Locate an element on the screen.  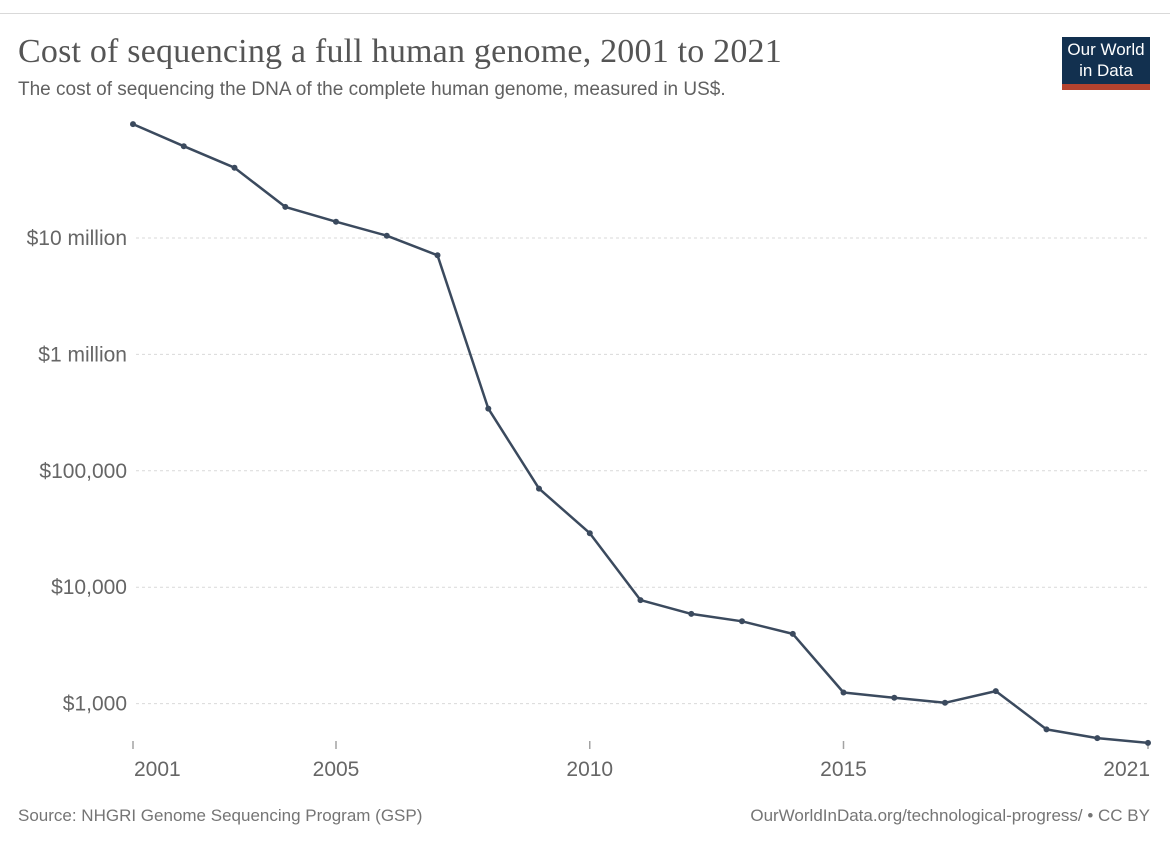
x-axis-tick-label: 2015 is located at coordinates (843, 769).